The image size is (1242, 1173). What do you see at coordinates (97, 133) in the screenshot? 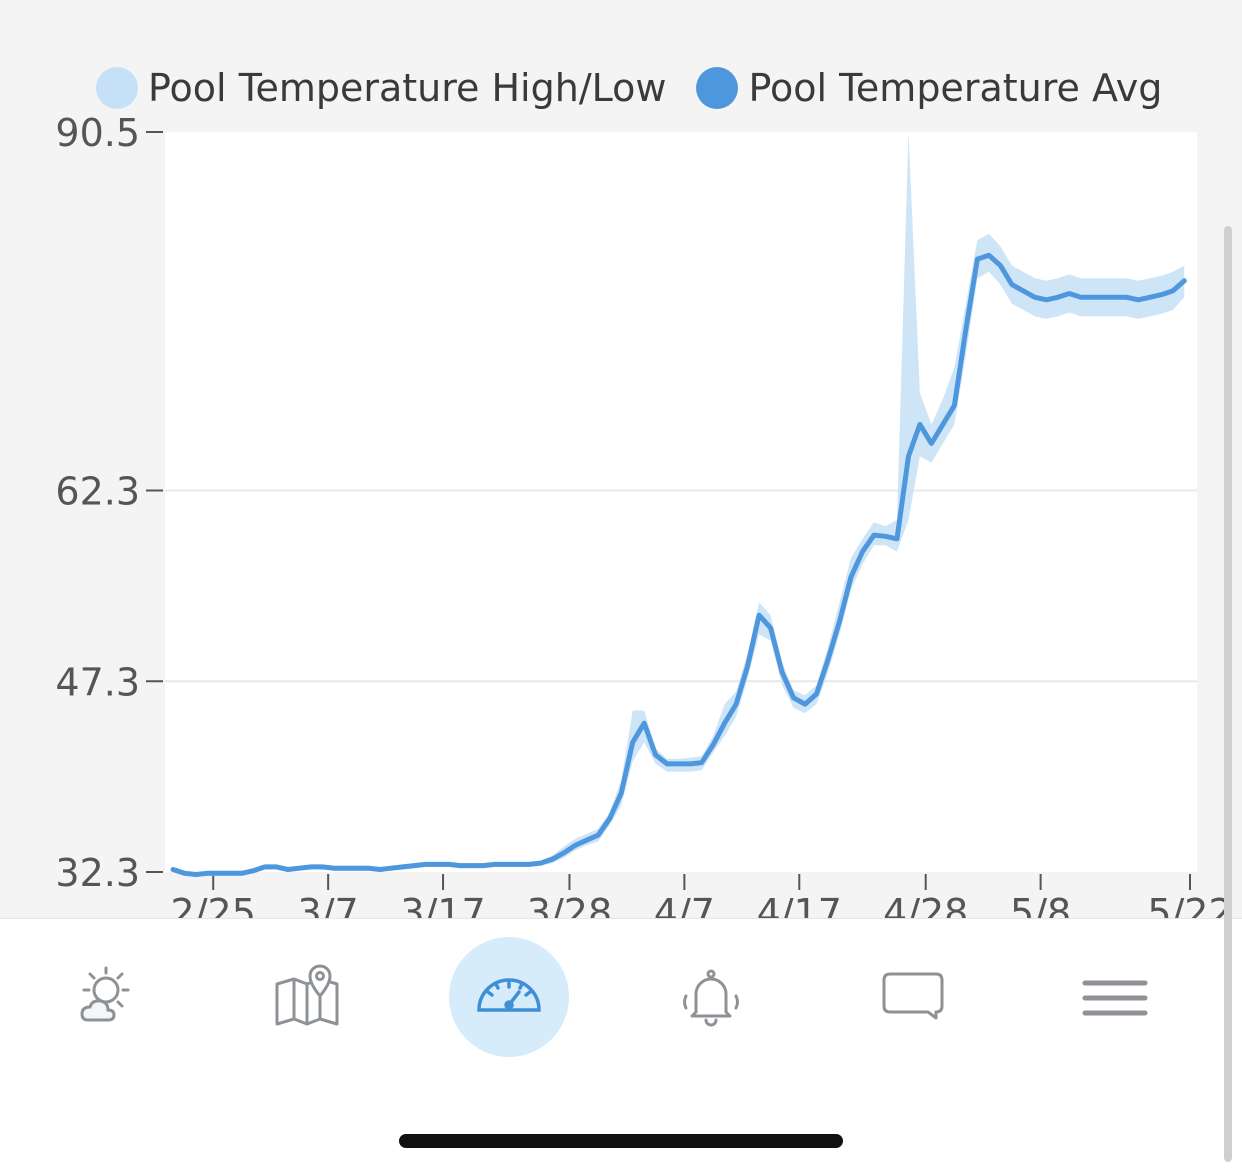
I see `y-tick-label: 90.5` at bounding box center [97, 133].